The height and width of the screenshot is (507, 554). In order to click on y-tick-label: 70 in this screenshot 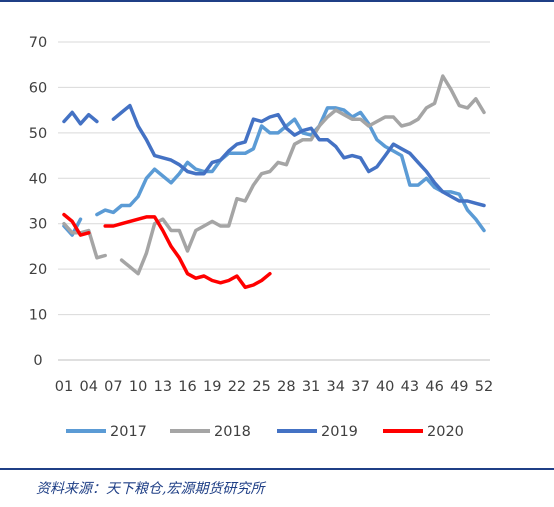, I will do `click(38, 43)`.